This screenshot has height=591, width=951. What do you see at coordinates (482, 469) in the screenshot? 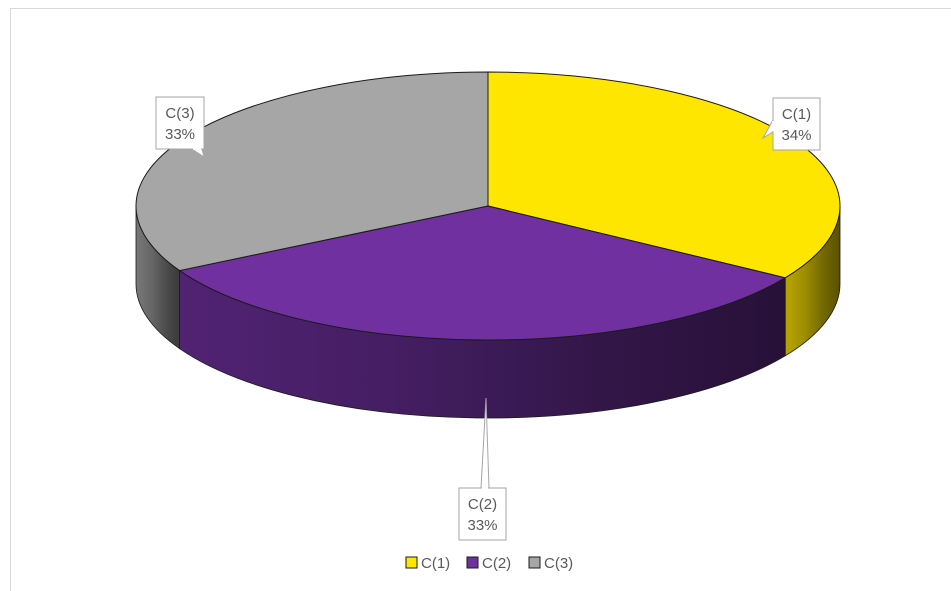
I see `data-label-c2: C(2) 33%` at bounding box center [482, 469].